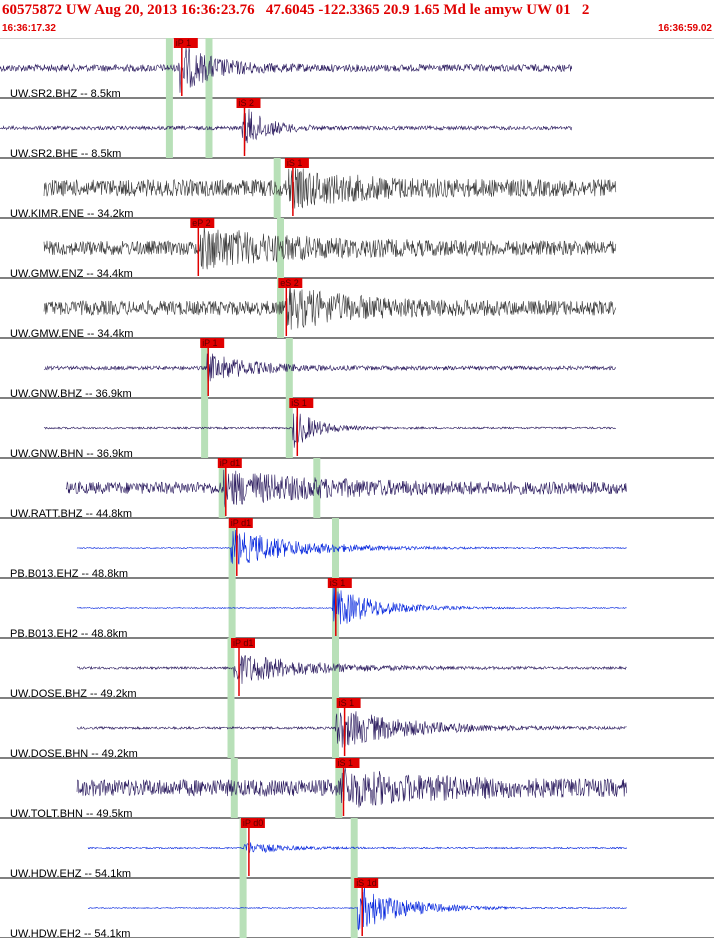 The height and width of the screenshot is (938, 714). I want to click on trace-panel: iS 1 PB.B013.EH2 -- 48.8km, so click(357, 609).